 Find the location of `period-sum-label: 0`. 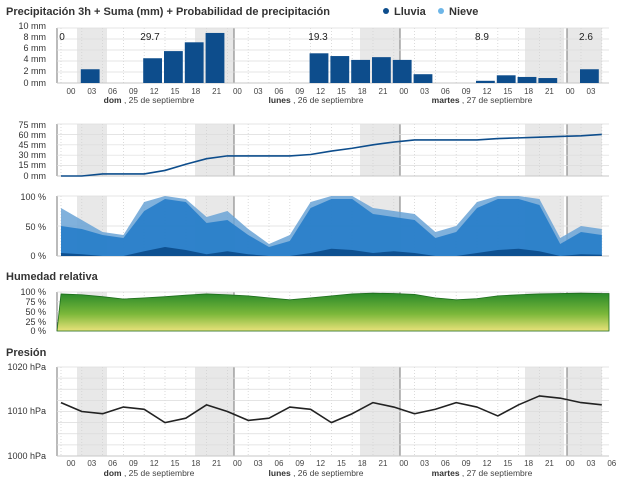

period-sum-label: 0 is located at coordinates (62, 37).